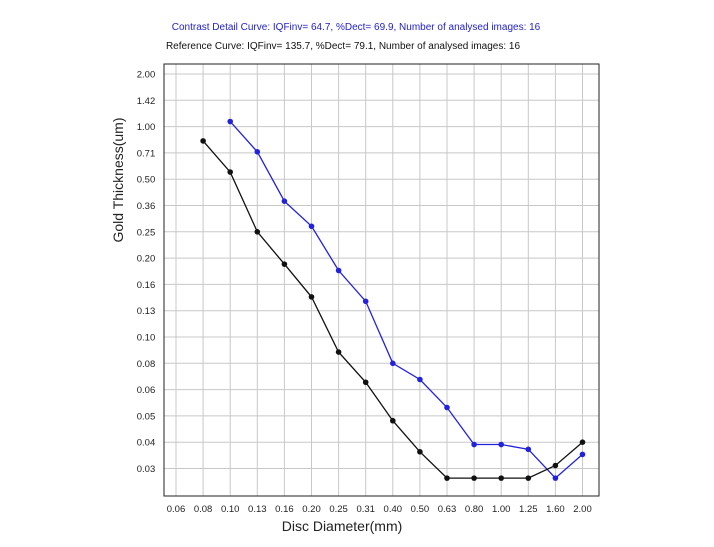  I want to click on y-tick-label: 0.05, so click(146, 416).